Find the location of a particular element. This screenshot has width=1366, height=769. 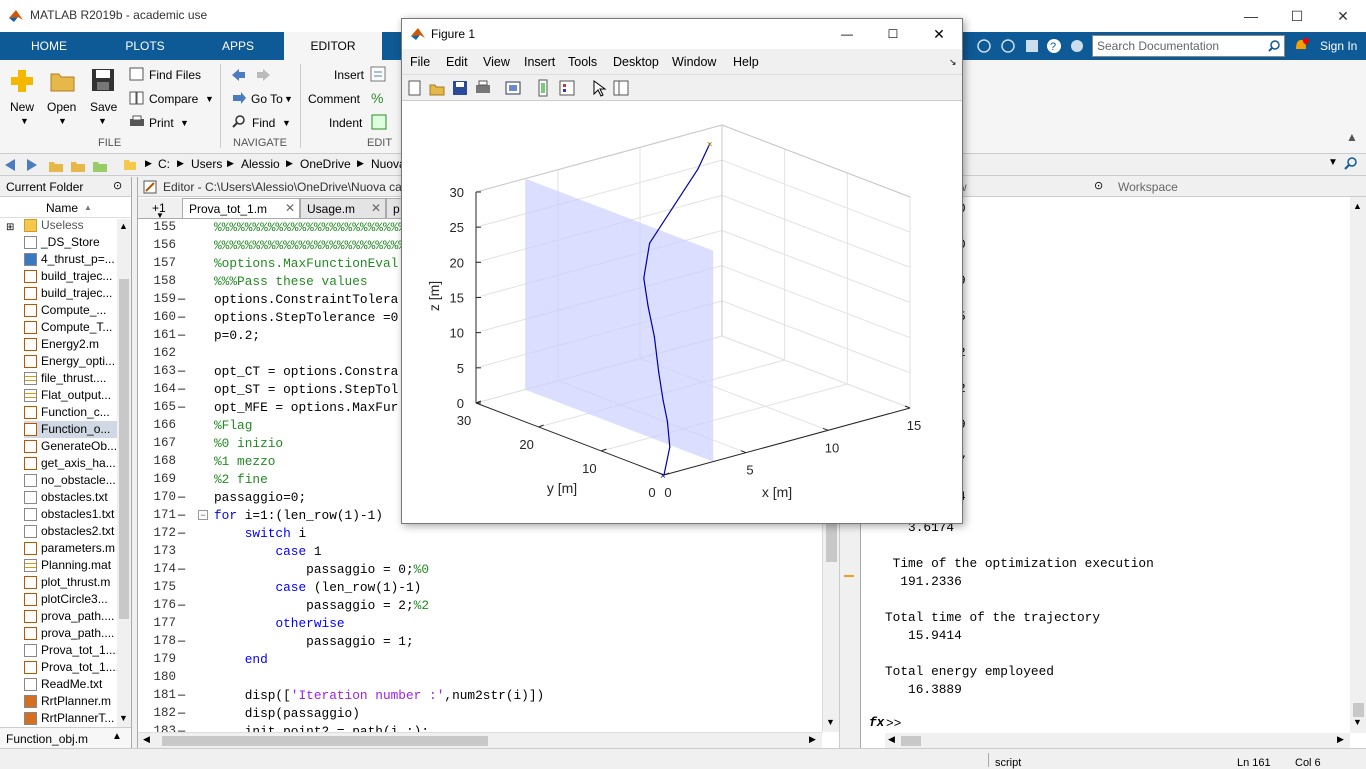

code-line: otherwise is located at coordinates (279, 623).